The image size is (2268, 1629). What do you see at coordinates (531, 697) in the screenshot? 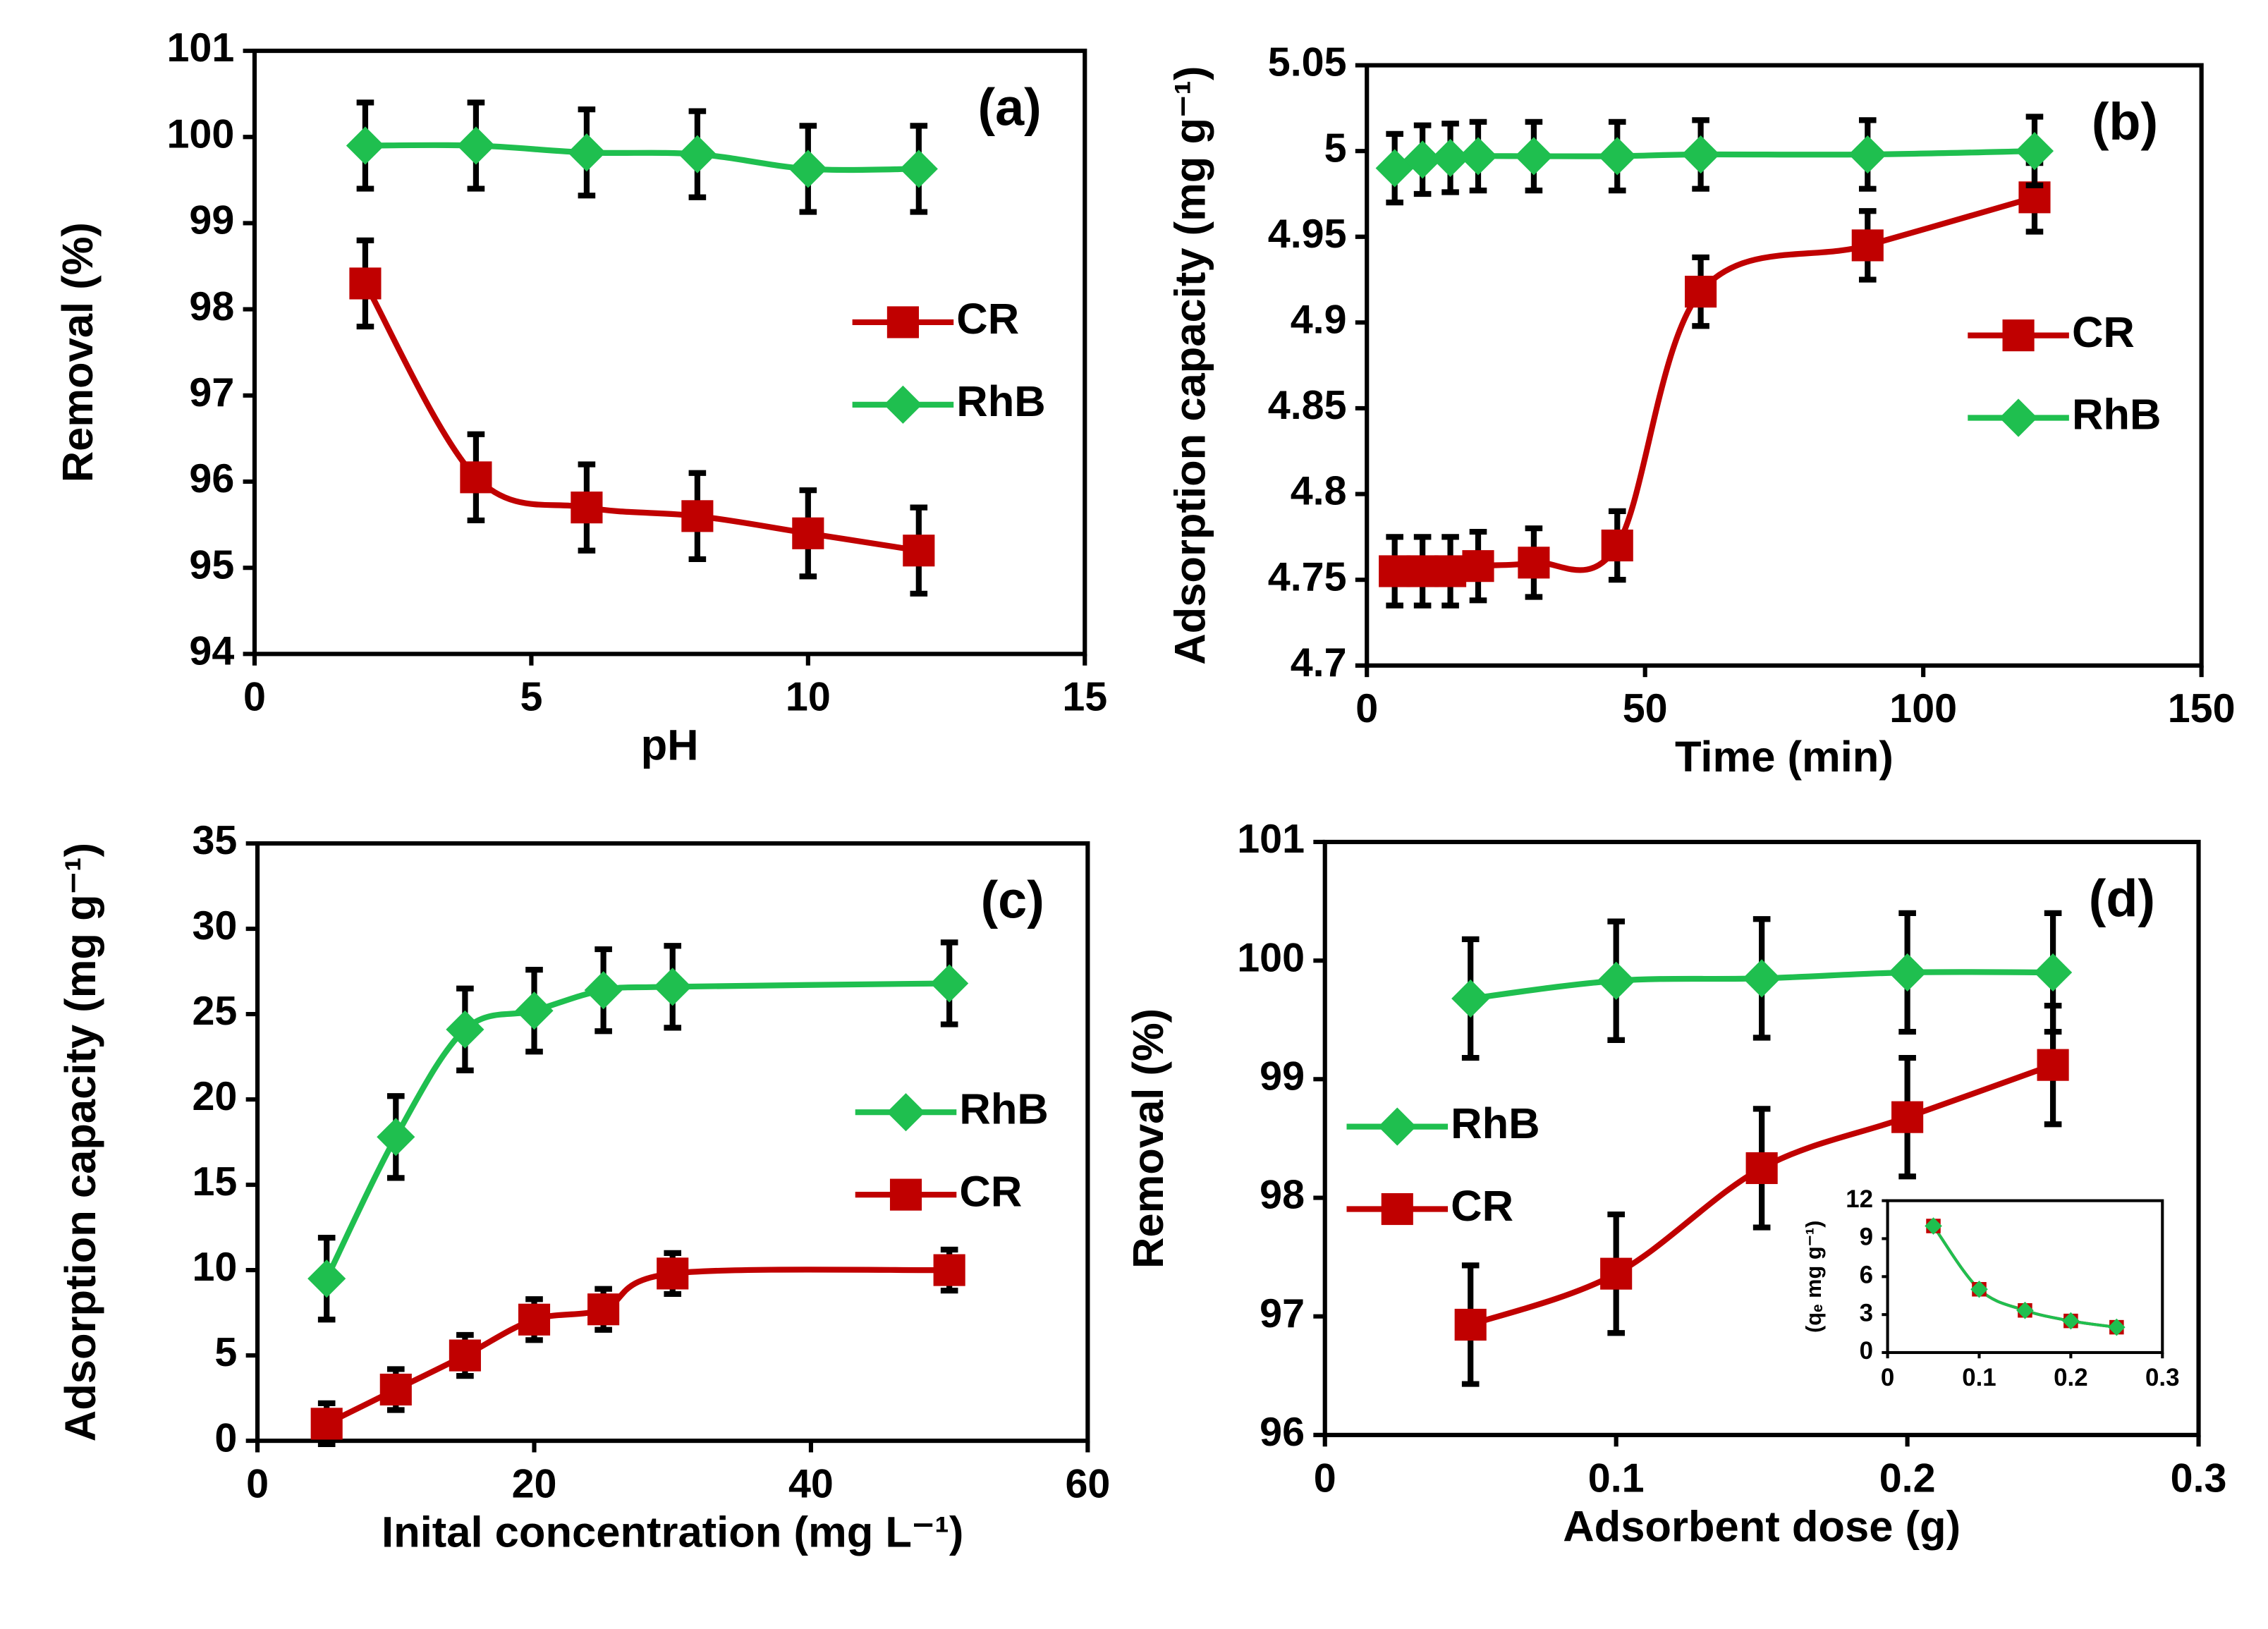
I see `x-tick-label: 5` at bounding box center [531, 697].